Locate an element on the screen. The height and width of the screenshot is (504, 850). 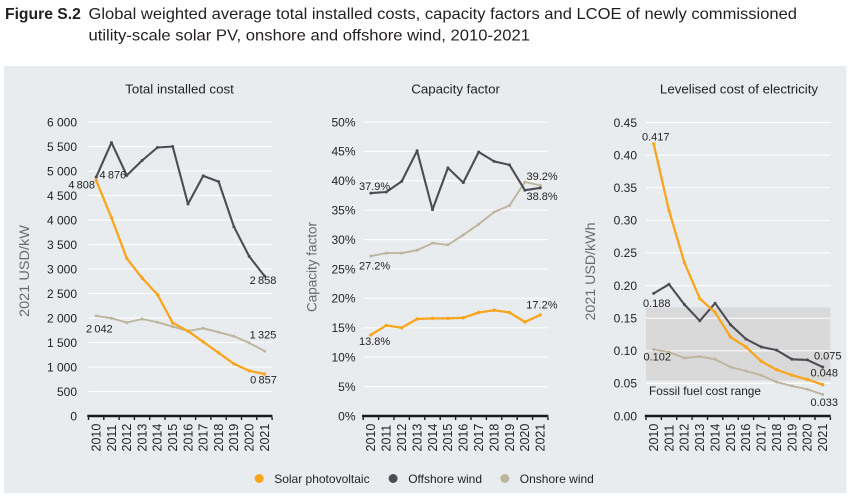
svg-text: 0.05 is located at coordinates (626, 384).